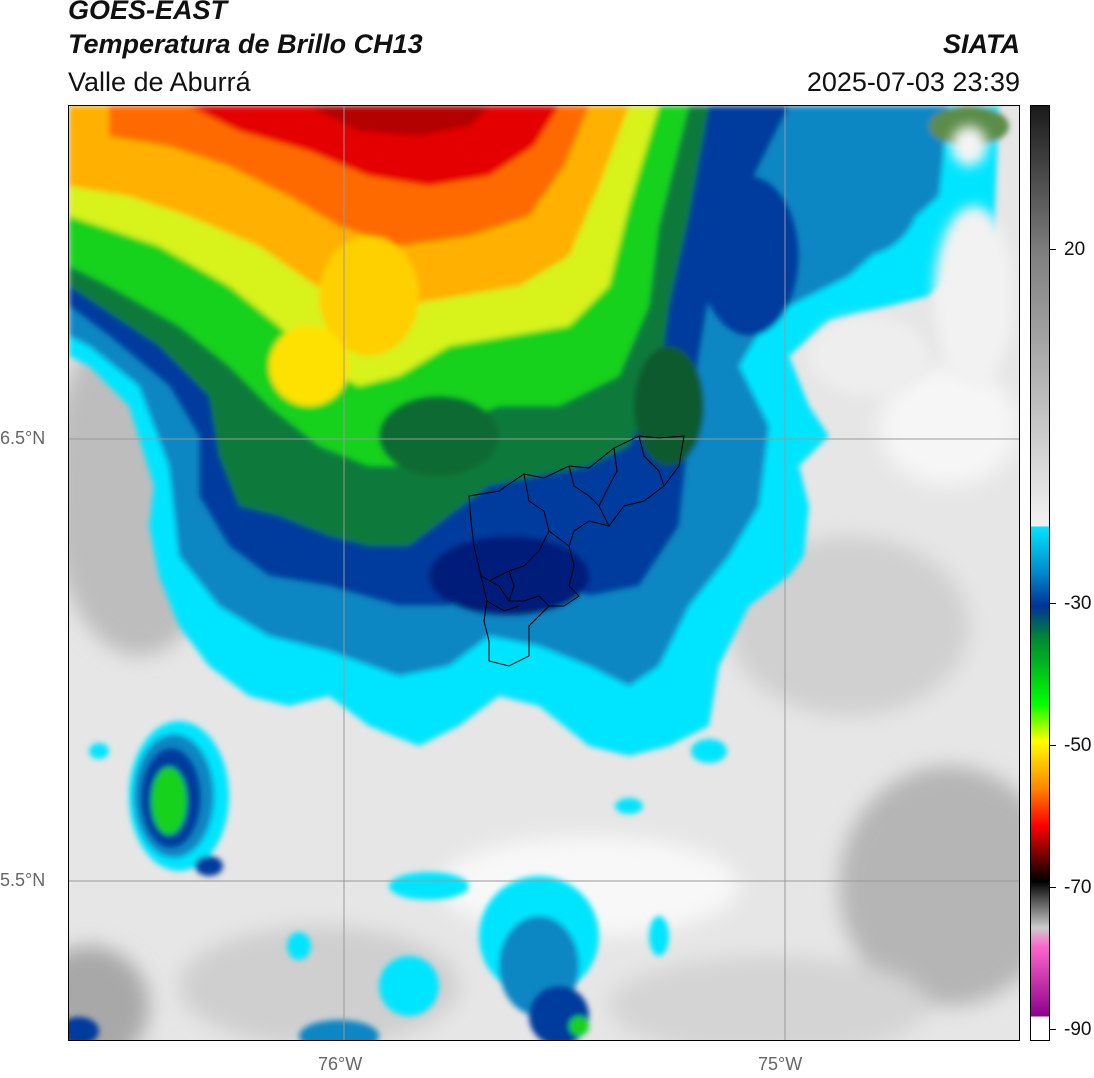  What do you see at coordinates (340, 1064) in the screenshot?
I see `longitude-label-76w: 76°W` at bounding box center [340, 1064].